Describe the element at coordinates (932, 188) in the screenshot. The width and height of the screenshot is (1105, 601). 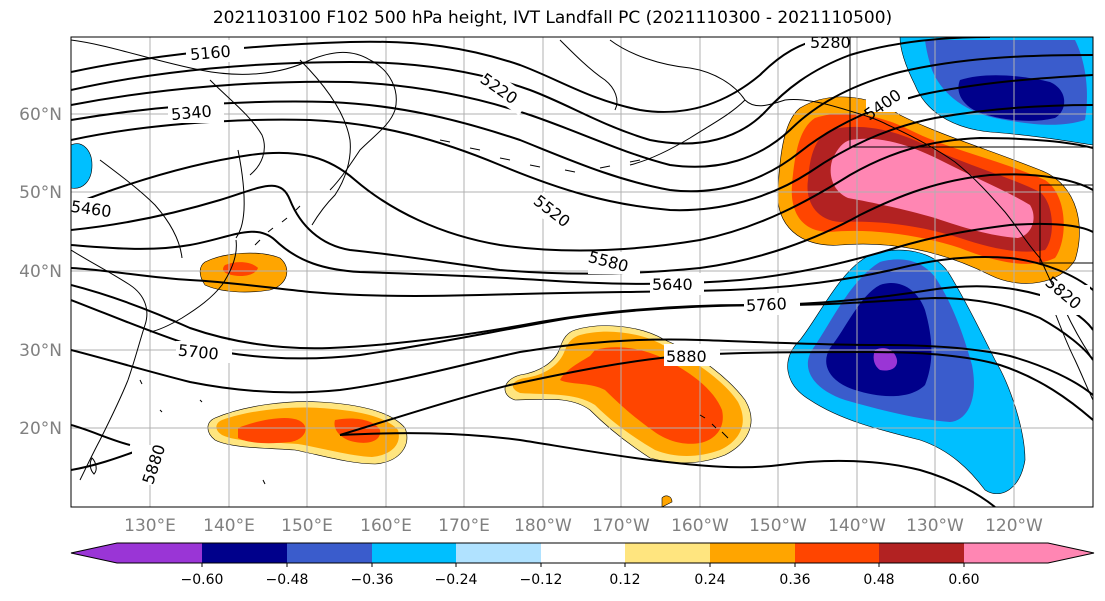
I see `positive-anomaly-gulf-alaska-max` at that location.